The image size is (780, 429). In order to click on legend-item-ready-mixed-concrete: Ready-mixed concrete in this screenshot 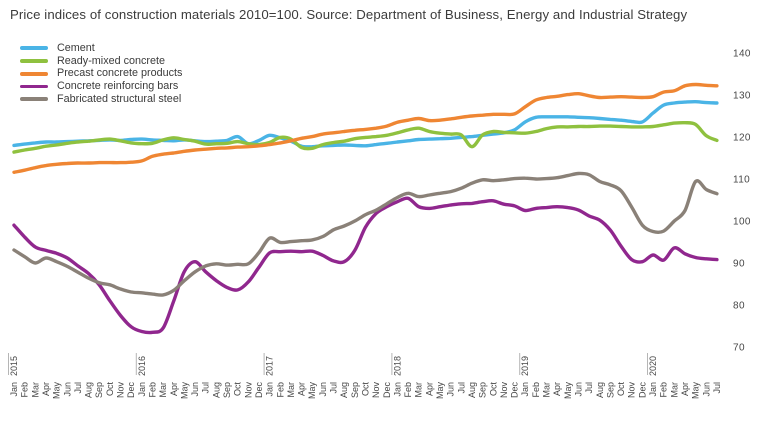, I will do `click(101, 61)`.